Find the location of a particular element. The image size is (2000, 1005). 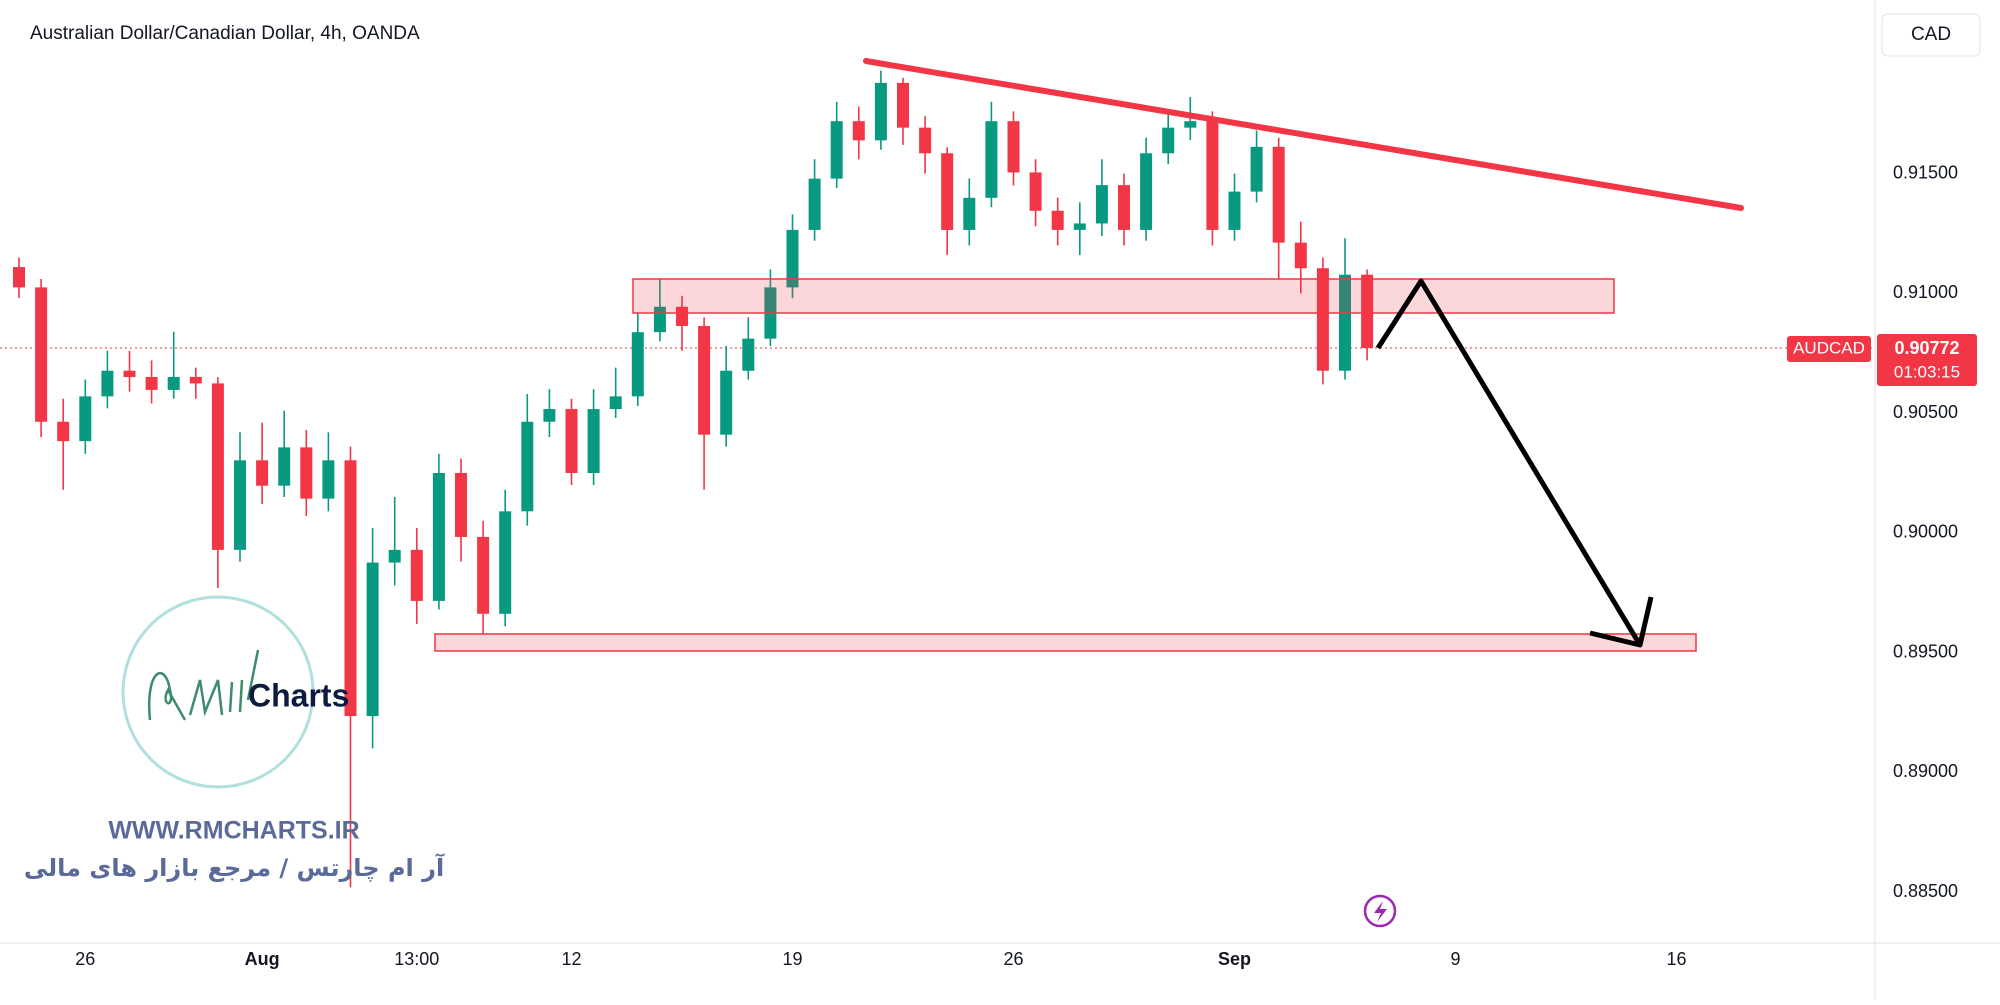

resistance-zone is located at coordinates (1123, 296).